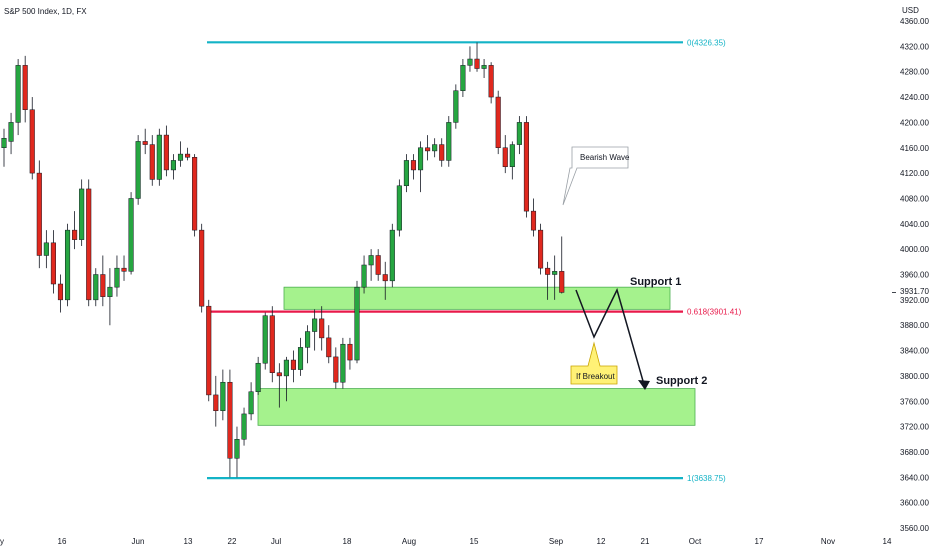  Describe the element at coordinates (644, 385) in the screenshot. I see `projection-arrowhead` at that location.